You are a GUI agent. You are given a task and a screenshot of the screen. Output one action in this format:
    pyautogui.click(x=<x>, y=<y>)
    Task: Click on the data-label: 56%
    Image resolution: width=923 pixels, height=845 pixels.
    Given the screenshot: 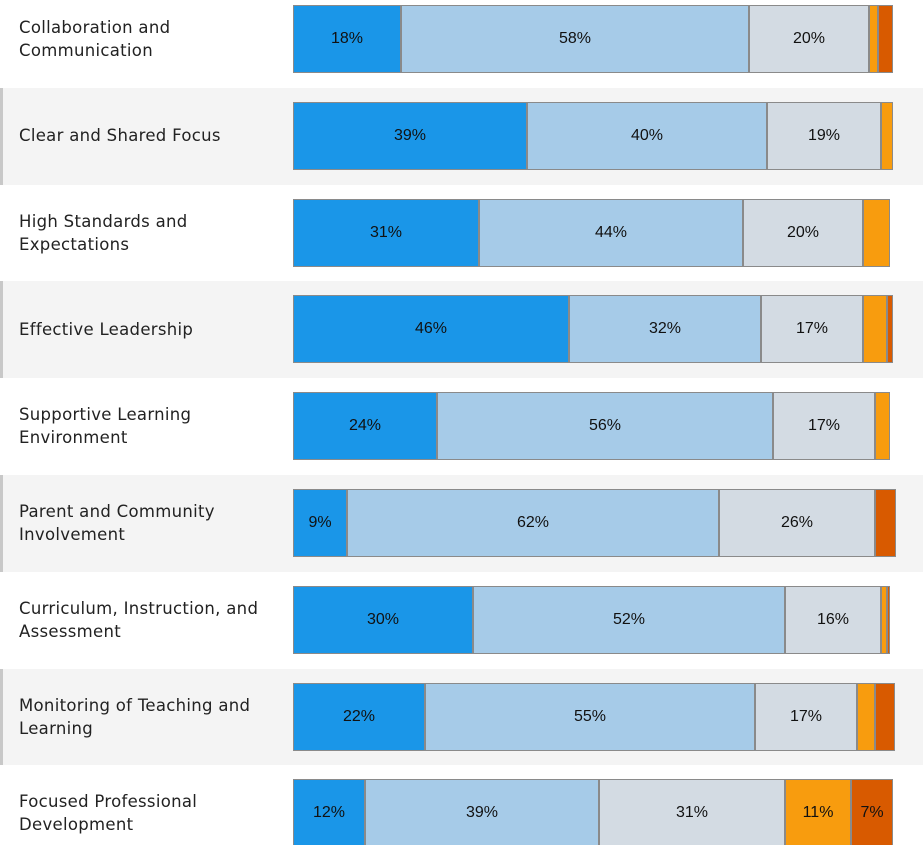 What is the action you would take?
    pyautogui.click(x=605, y=426)
    